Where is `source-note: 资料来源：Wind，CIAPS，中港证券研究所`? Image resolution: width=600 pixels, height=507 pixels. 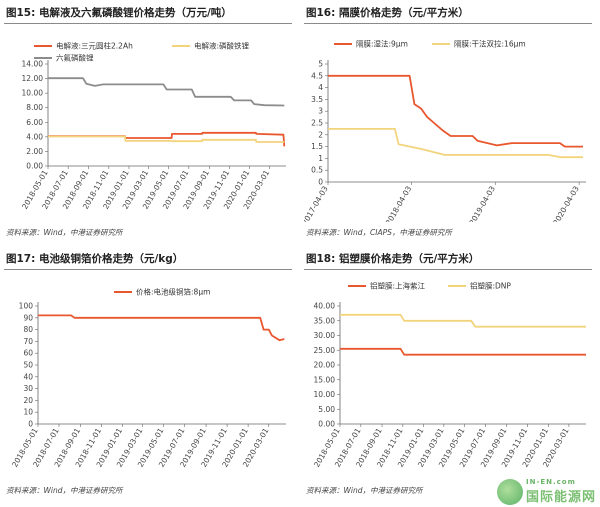 source-note: 资料来源：Wind，CIAPS，中港证券研究所 is located at coordinates (379, 232).